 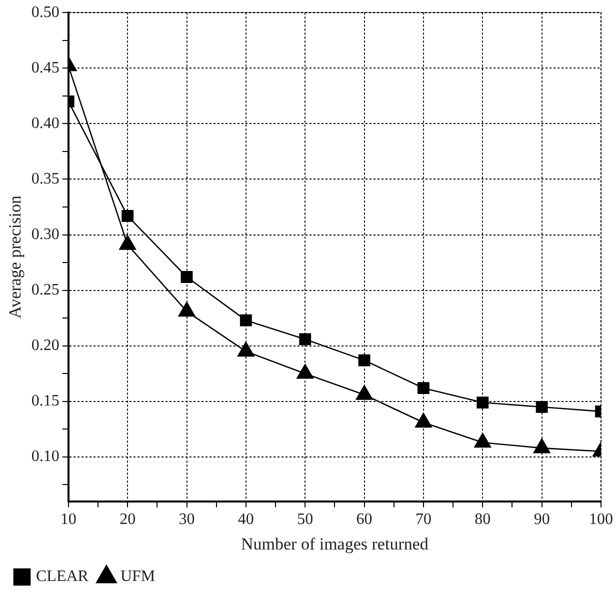 I want to click on legend-label: UFM, so click(x=138, y=577).